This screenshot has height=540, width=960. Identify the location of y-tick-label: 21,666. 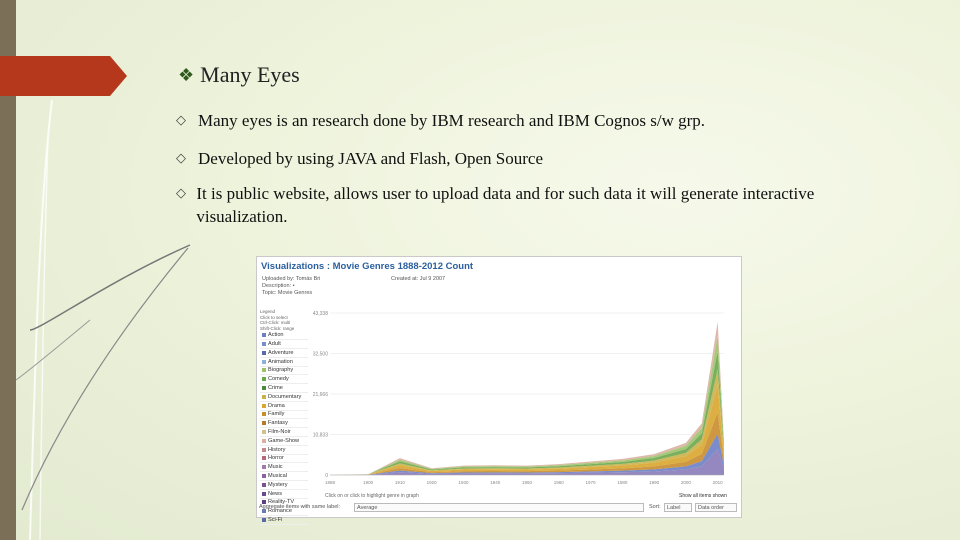
(321, 395).